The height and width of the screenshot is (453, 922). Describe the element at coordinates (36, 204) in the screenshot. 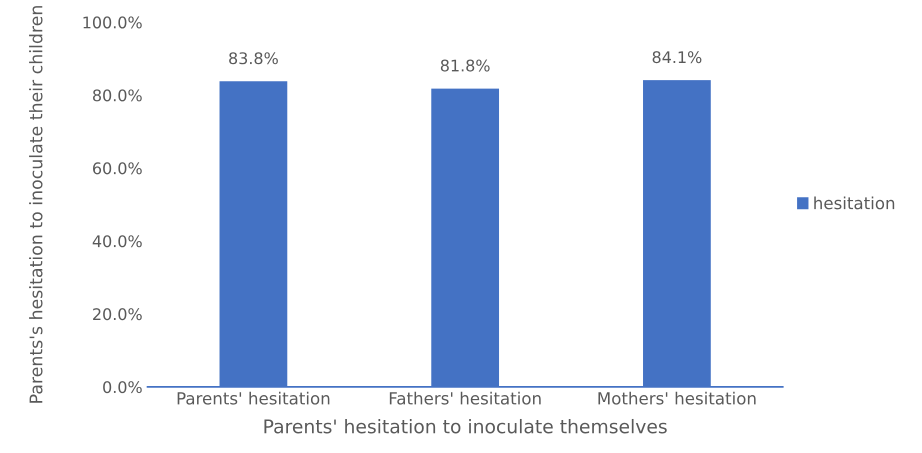

I see `y-axis-title: Parents's hesitation to inoculate their children` at that location.